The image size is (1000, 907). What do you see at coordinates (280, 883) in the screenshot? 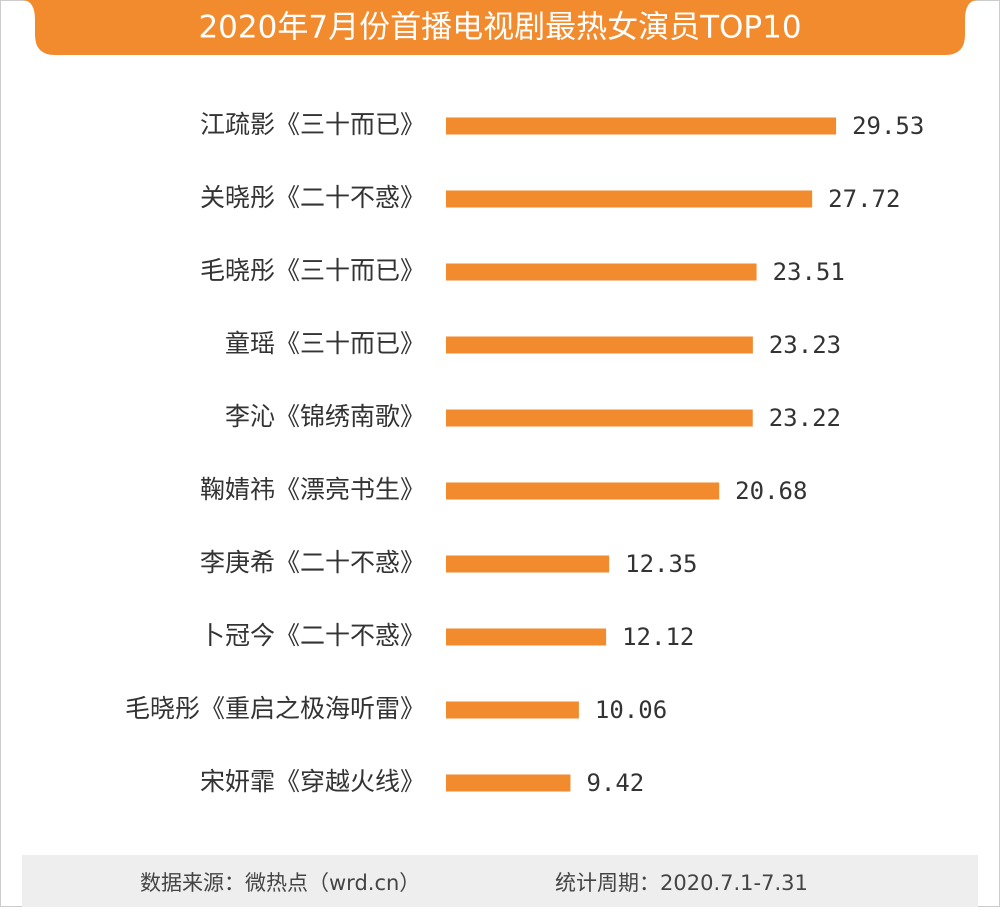
I see `source: 数据来源：微热点（wrd.cn）` at bounding box center [280, 883].